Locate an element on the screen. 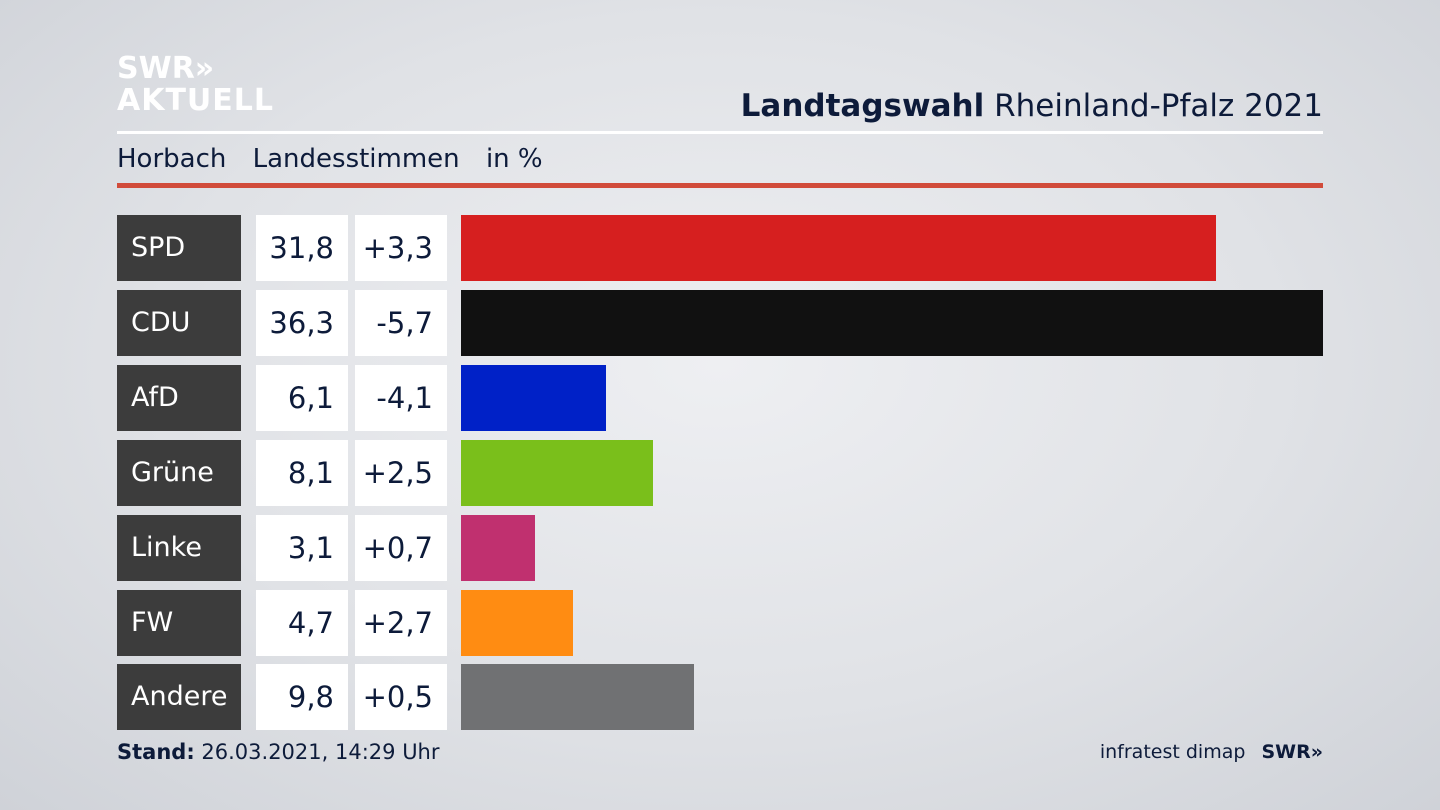 This screenshot has width=1440, height=810. bar-linke is located at coordinates (498, 547).